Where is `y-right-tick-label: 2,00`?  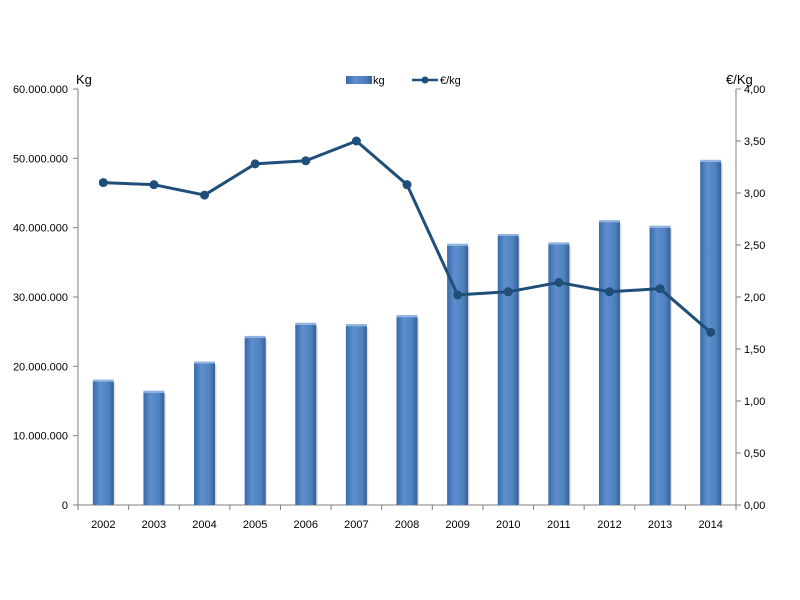
y-right-tick-label: 2,00 is located at coordinates (754, 298).